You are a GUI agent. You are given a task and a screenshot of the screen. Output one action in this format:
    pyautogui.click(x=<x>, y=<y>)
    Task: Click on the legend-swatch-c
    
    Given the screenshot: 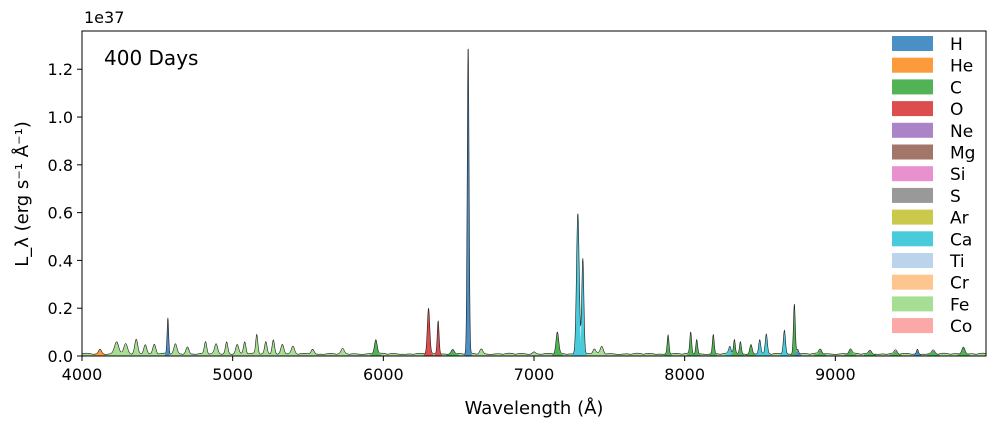 What is the action you would take?
    pyautogui.click(x=912, y=87)
    